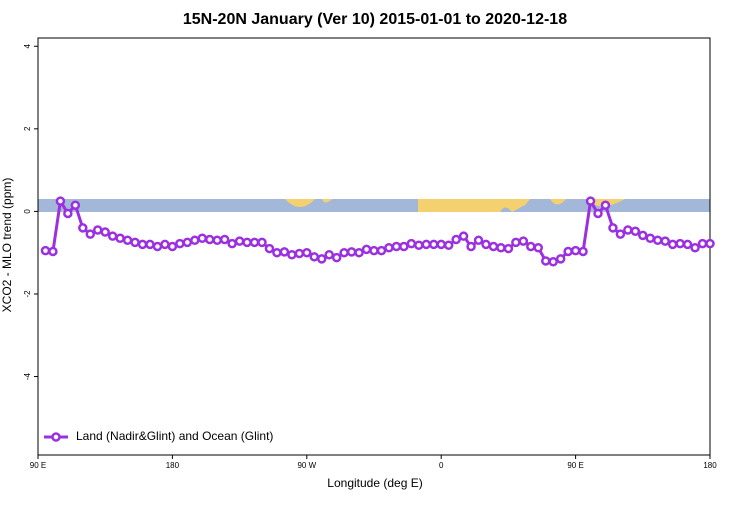  Describe the element at coordinates (27, 128) in the screenshot. I see `y-tick-label: 2` at that location.